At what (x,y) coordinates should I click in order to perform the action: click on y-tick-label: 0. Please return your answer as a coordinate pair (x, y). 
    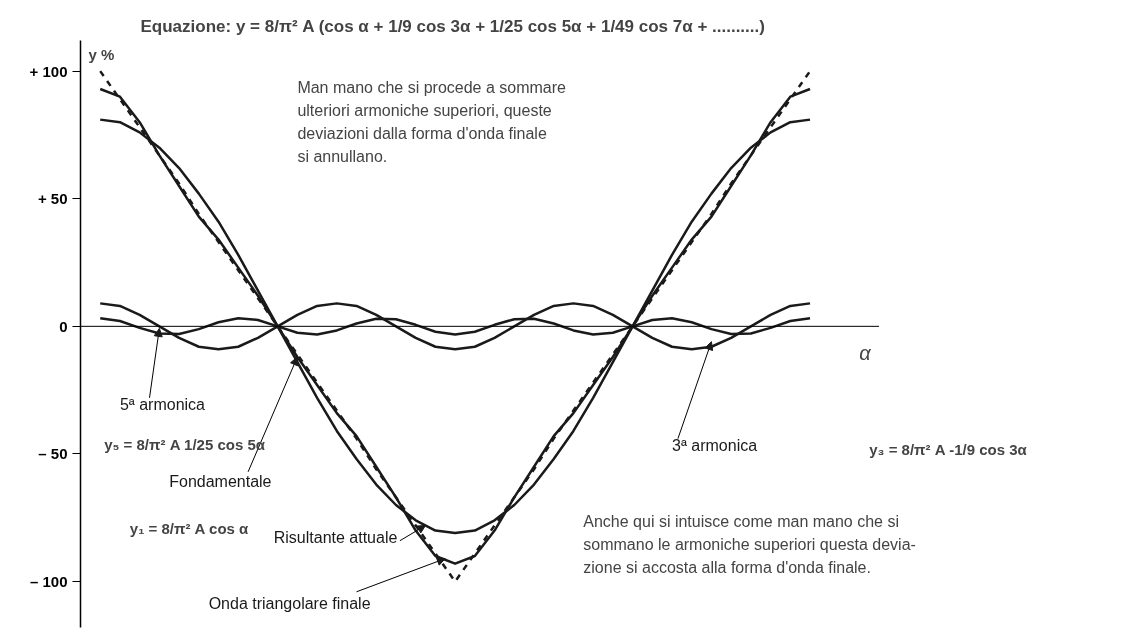
    Looking at the image, I should click on (63, 326).